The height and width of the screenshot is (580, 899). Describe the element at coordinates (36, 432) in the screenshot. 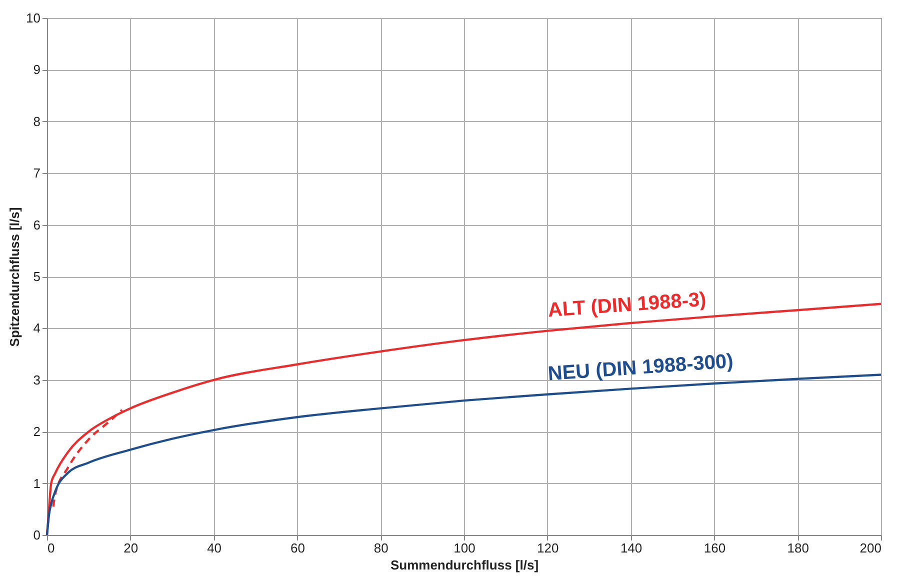

I see `y-tick-label: 2` at that location.